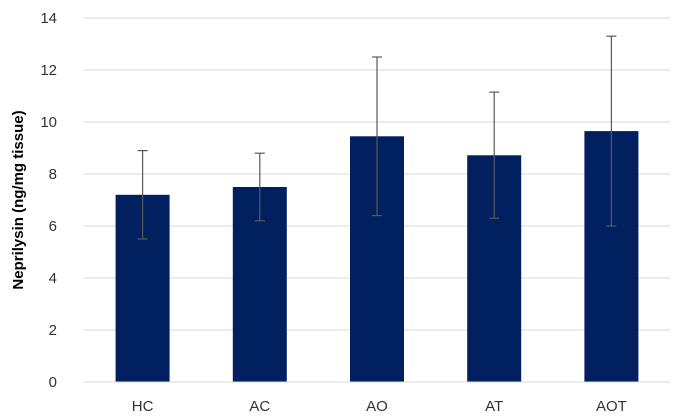 This screenshot has width=676, height=418. Describe the element at coordinates (48, 70) in the screenshot. I see `y-tick-label: 12` at that location.